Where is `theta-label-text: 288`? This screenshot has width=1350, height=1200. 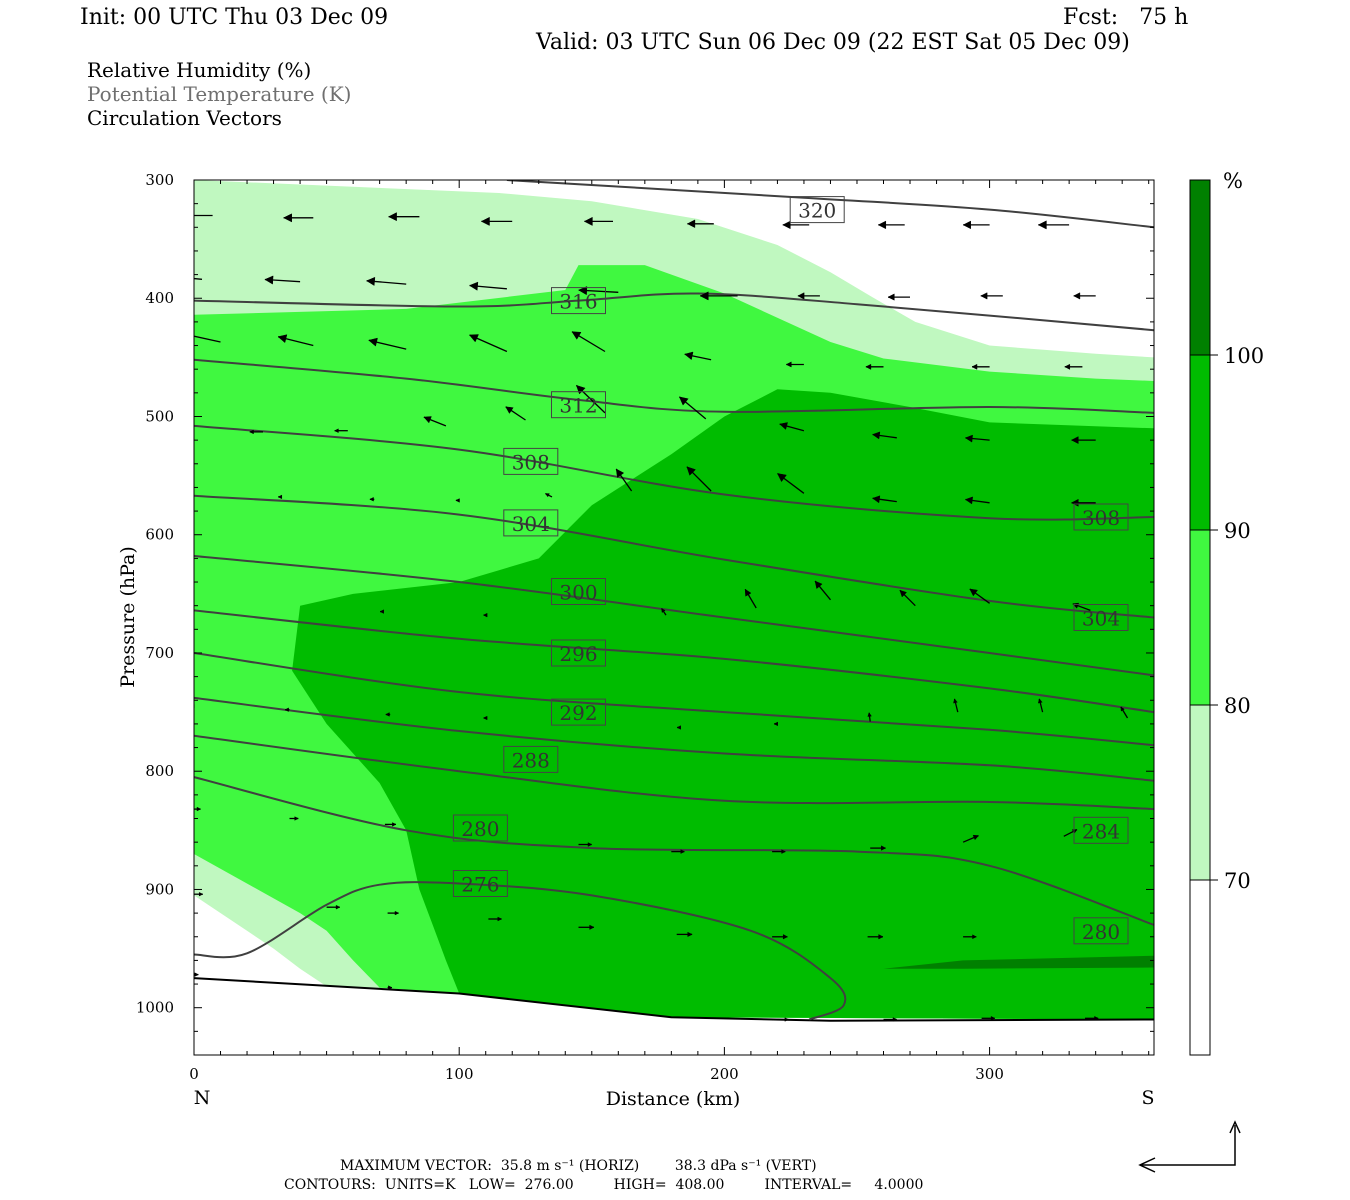 theta-label-text: 288 is located at coordinates (531, 760).